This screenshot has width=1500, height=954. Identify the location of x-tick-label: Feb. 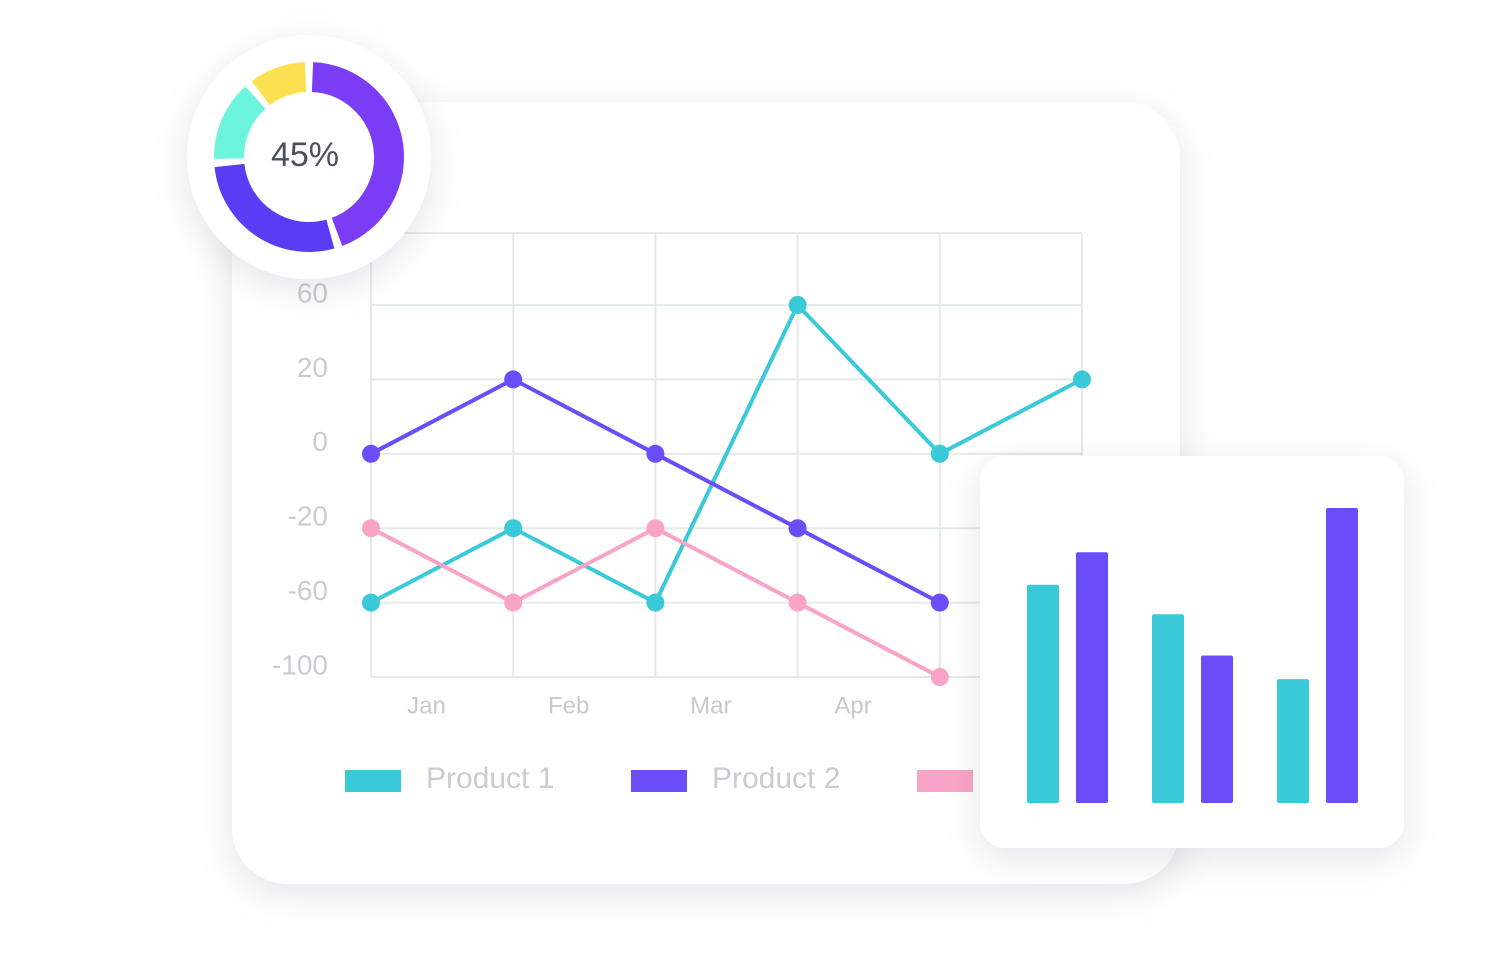
(568, 705).